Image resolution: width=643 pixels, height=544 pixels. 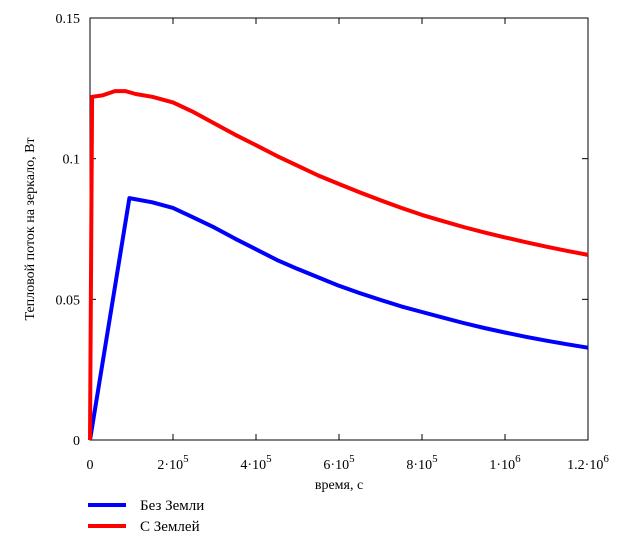 What do you see at coordinates (76, 441) in the screenshot?
I see `y-tick-label: 0` at bounding box center [76, 441].